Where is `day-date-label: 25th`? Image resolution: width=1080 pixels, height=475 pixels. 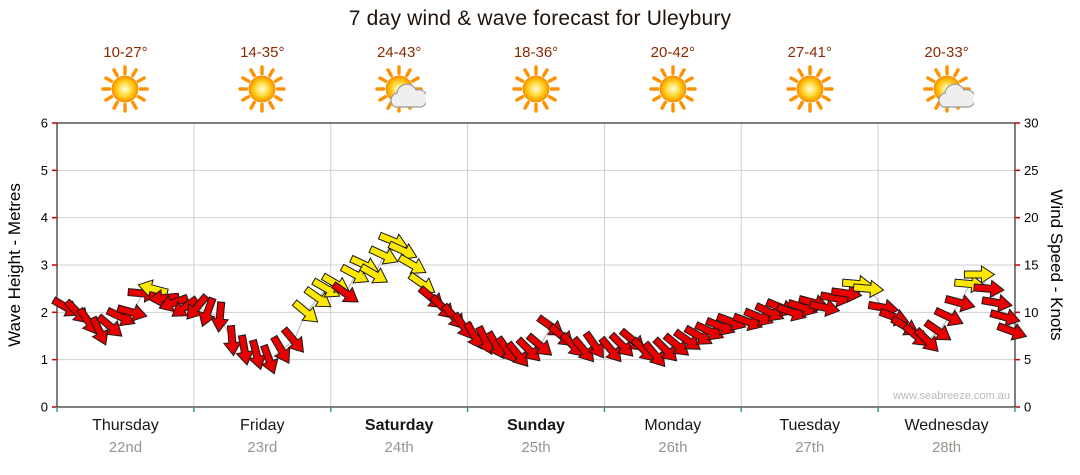 day-date-label: 25th is located at coordinates (536, 447).